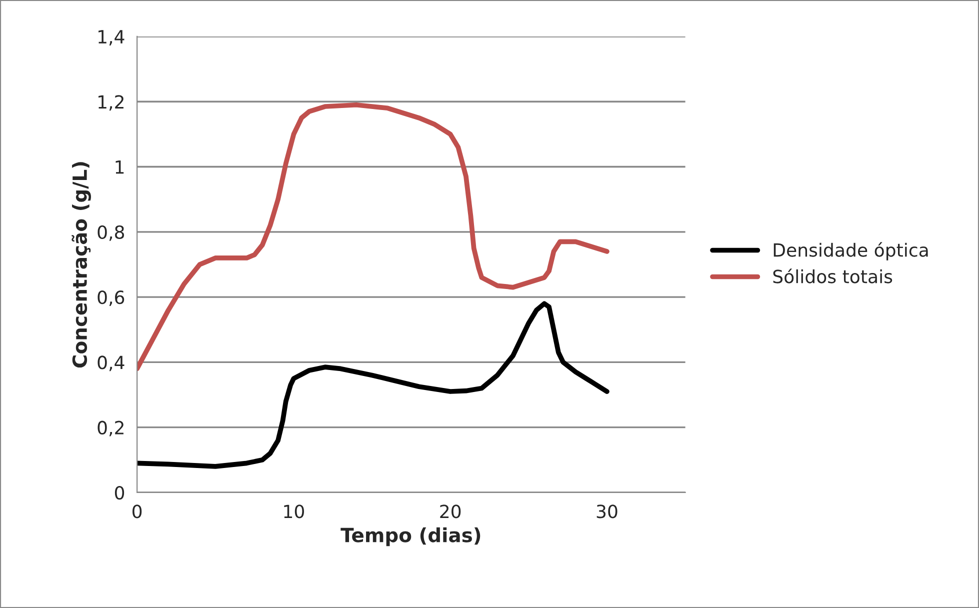 This screenshot has width=979, height=608. I want to click on line-series, so click(373, 385).